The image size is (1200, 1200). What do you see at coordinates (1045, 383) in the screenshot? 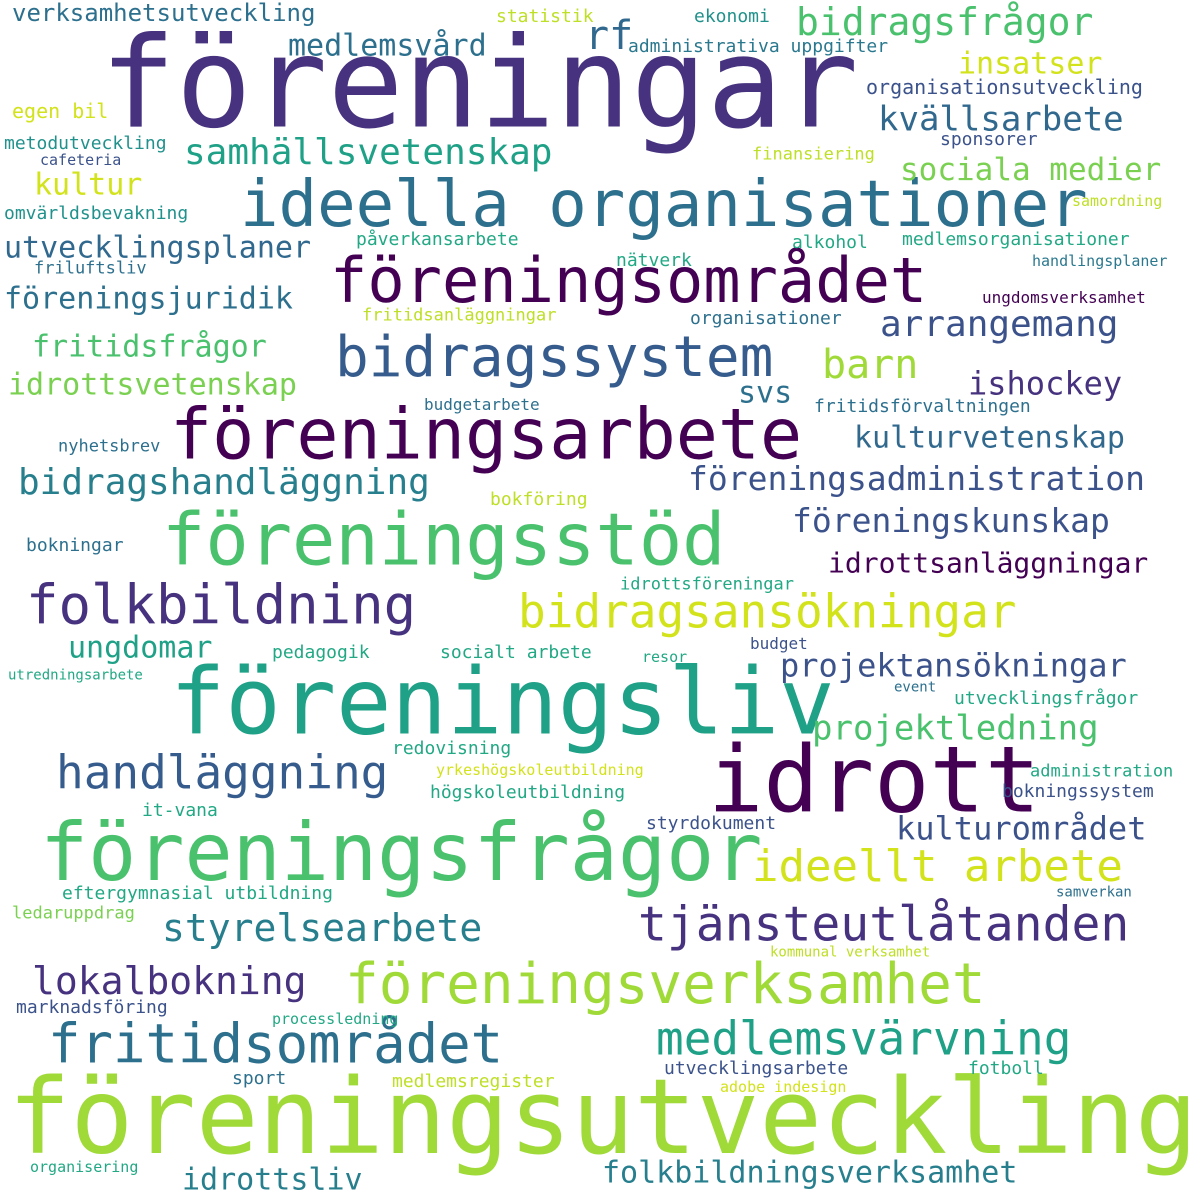
I see `word: ishockey` at bounding box center [1045, 383].